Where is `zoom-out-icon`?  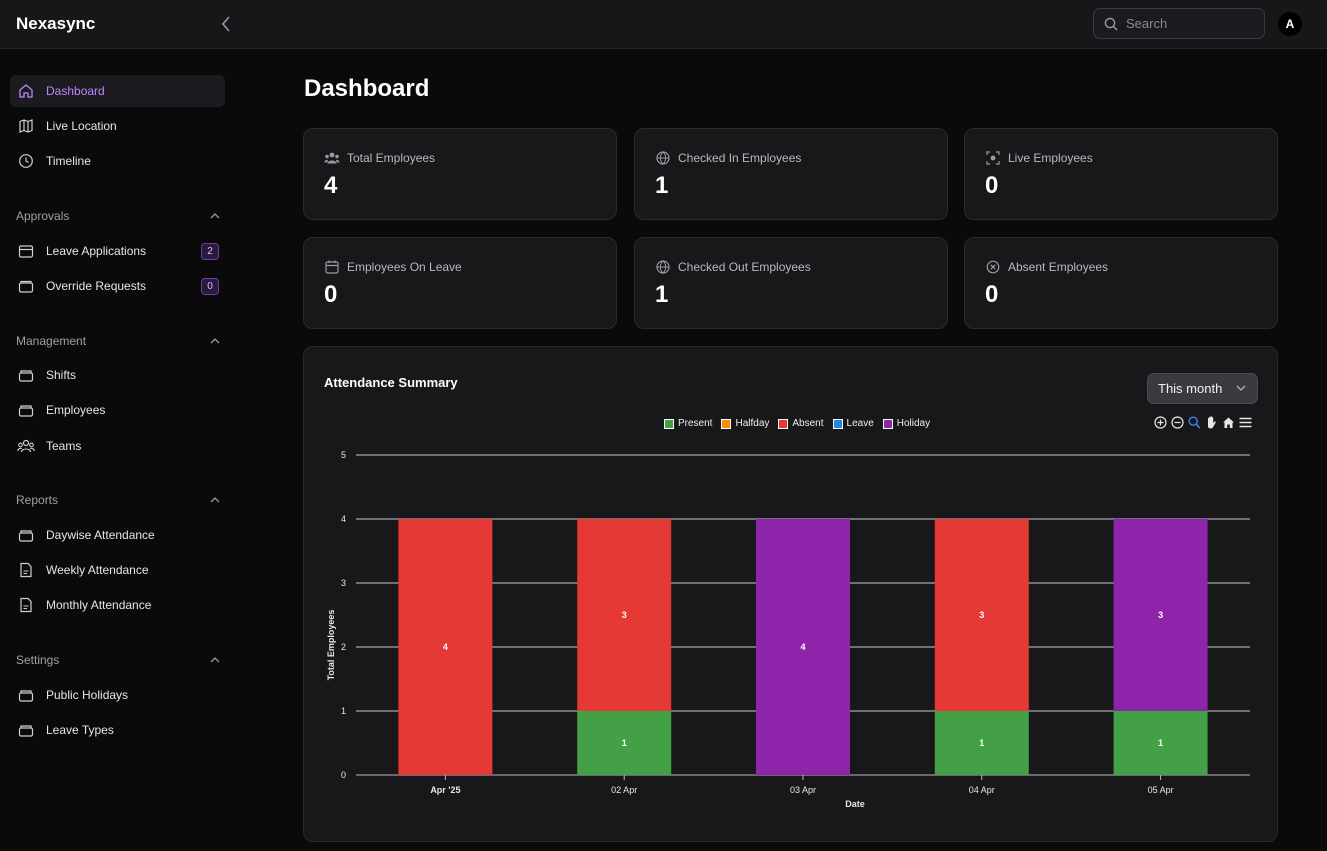
zoom-out-icon is located at coordinates (1177, 422).